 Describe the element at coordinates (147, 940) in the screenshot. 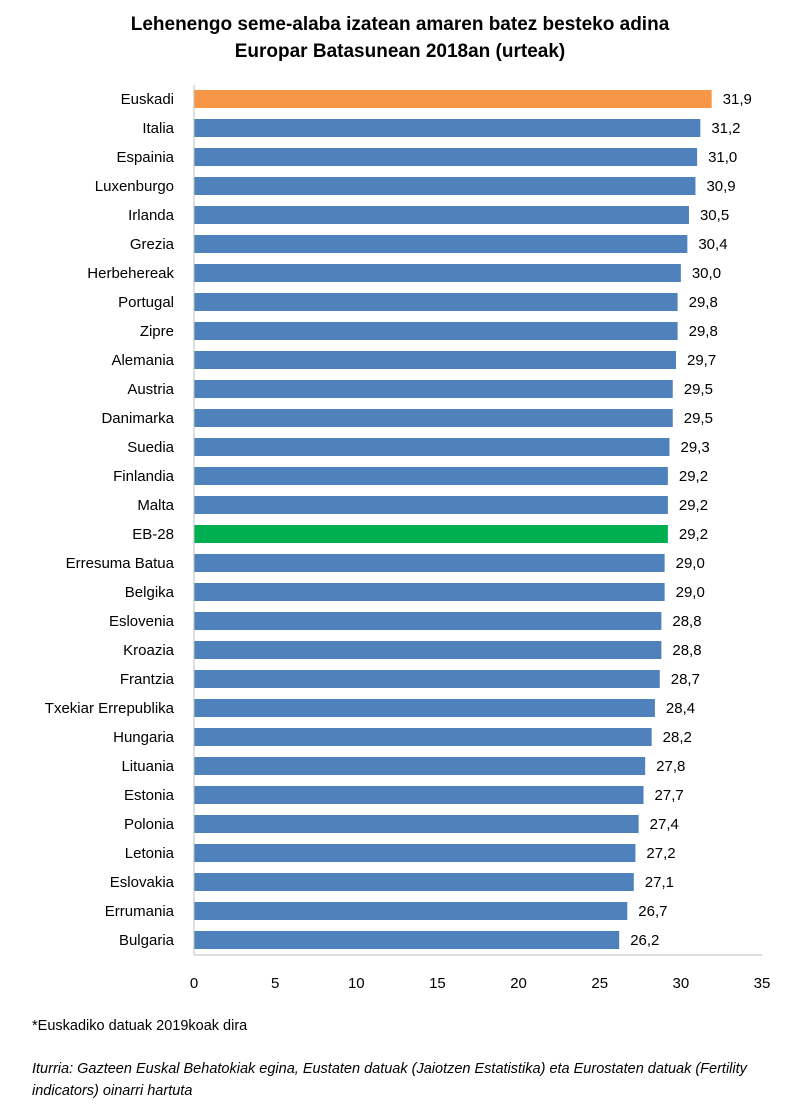

I see `category-label: Bulgaria` at that location.